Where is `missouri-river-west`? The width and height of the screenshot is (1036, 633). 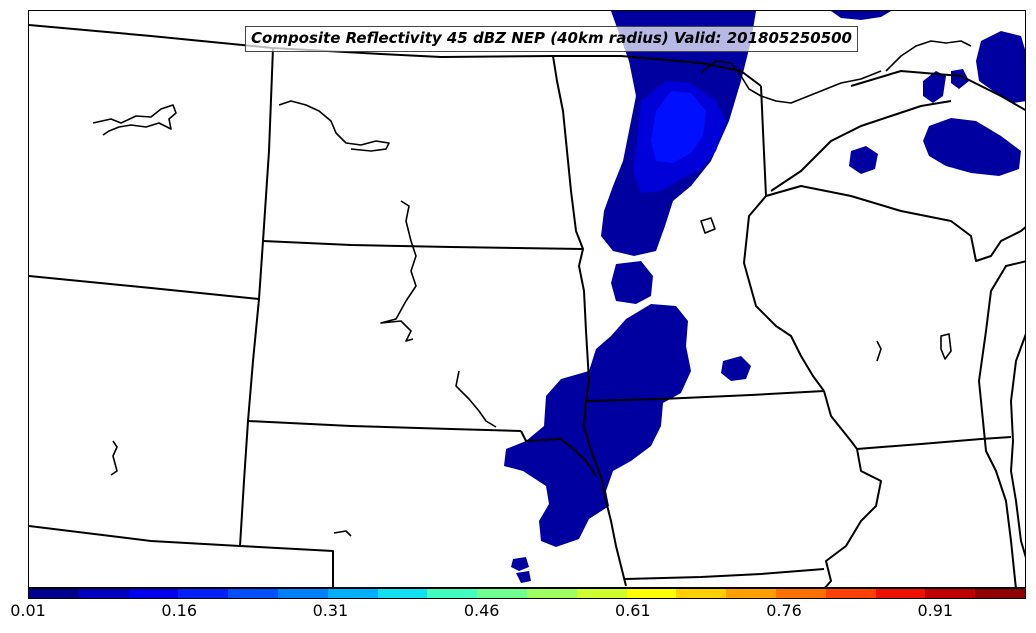 missouri-river-west is located at coordinates (605, 493).